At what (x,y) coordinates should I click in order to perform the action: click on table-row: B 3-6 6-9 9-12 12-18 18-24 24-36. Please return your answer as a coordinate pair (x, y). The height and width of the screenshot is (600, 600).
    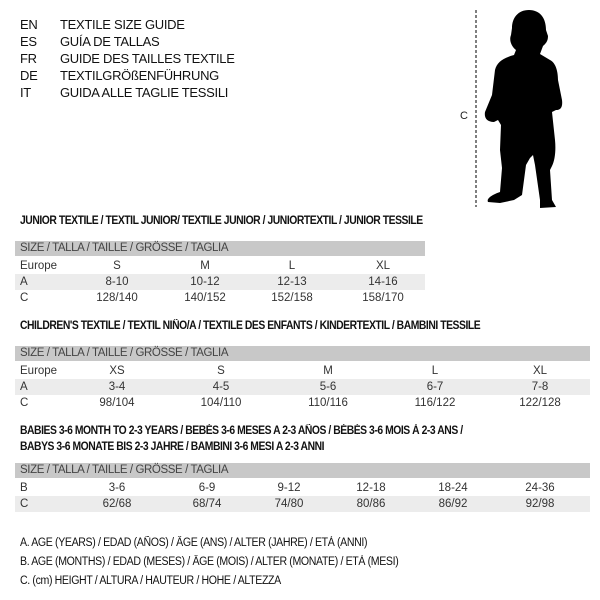
    Looking at the image, I should click on (302, 488).